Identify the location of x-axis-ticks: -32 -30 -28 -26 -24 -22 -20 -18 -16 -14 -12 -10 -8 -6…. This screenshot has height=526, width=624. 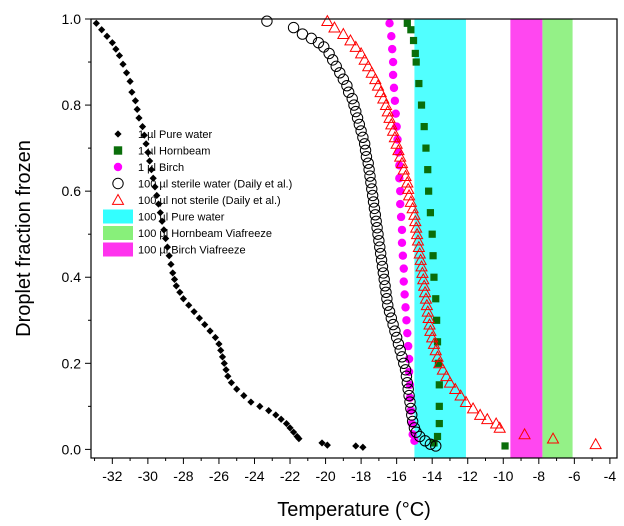
(355, 471).